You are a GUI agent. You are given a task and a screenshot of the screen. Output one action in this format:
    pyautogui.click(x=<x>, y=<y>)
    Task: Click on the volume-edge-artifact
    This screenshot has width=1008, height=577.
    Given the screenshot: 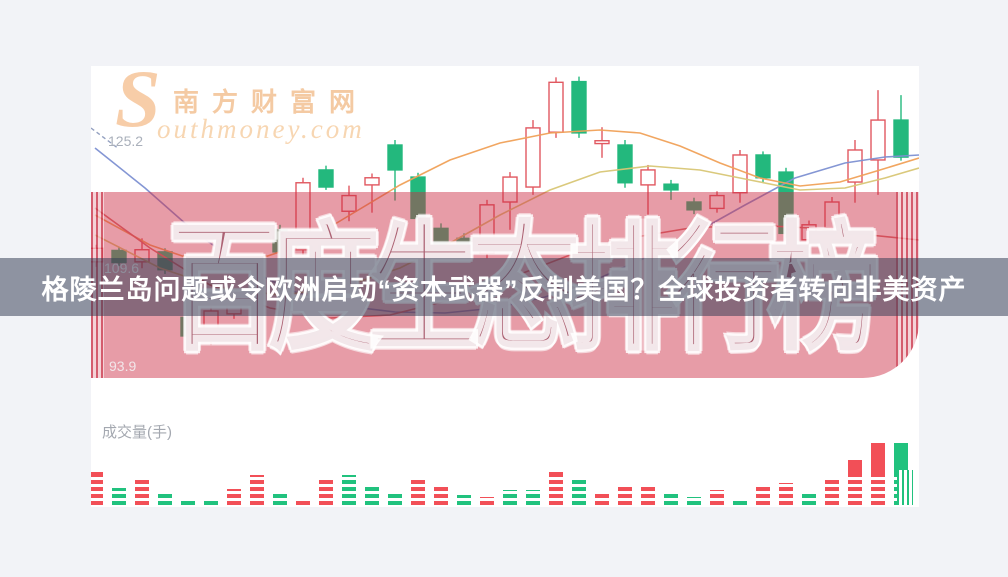 What is the action you would take?
    pyautogui.click(x=905, y=487)
    